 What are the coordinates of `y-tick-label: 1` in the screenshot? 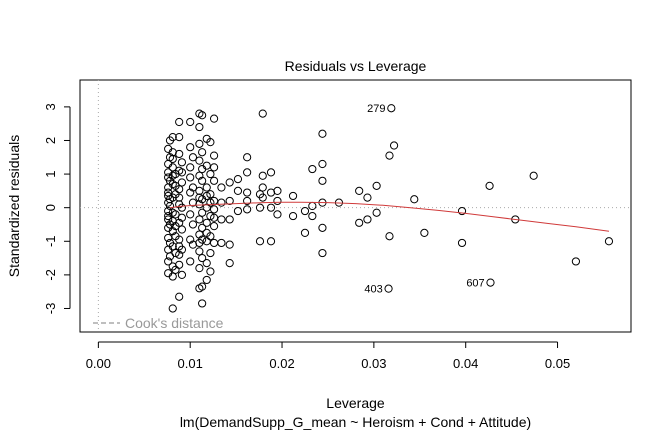 It's located at (50, 173).